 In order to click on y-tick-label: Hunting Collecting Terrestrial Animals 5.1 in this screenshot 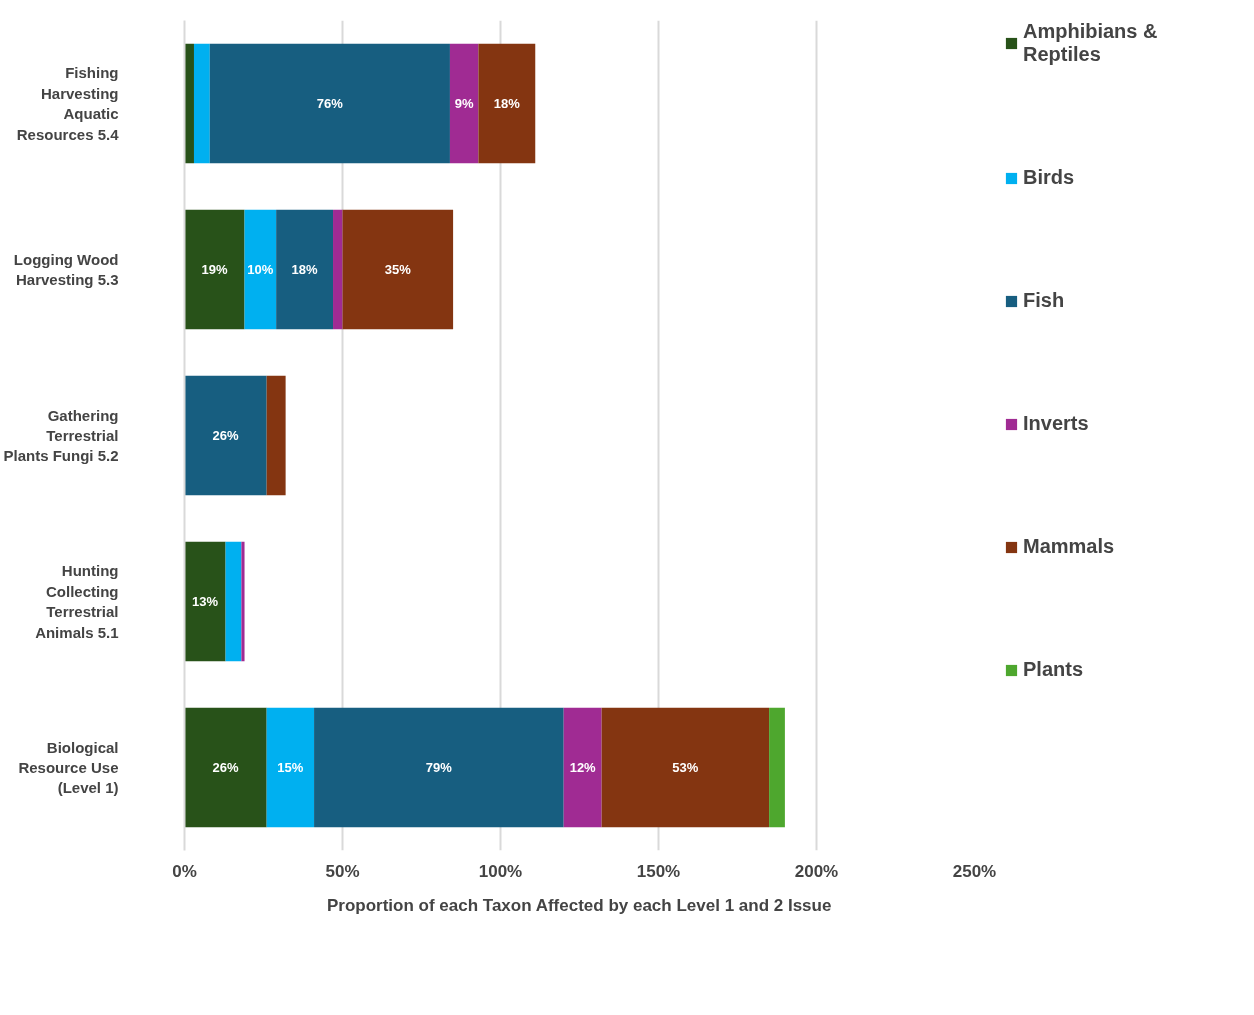, I will do `click(77, 601)`.